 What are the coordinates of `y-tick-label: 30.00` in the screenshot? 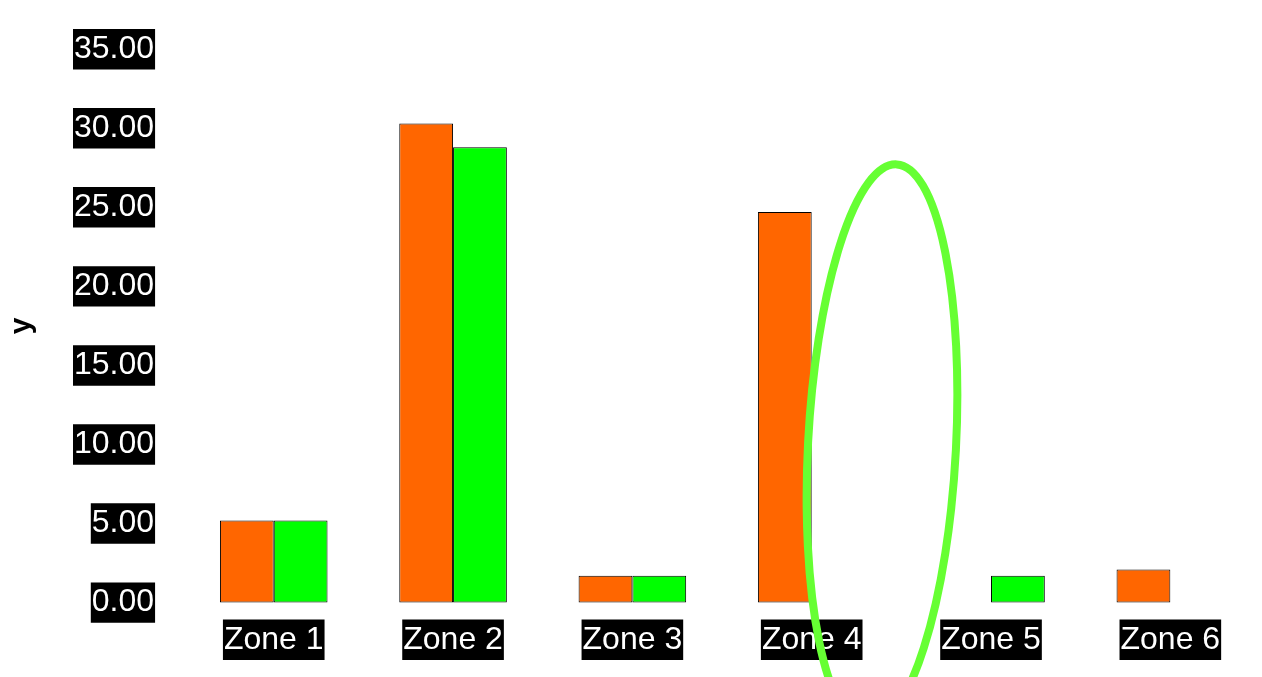 It's located at (114, 126).